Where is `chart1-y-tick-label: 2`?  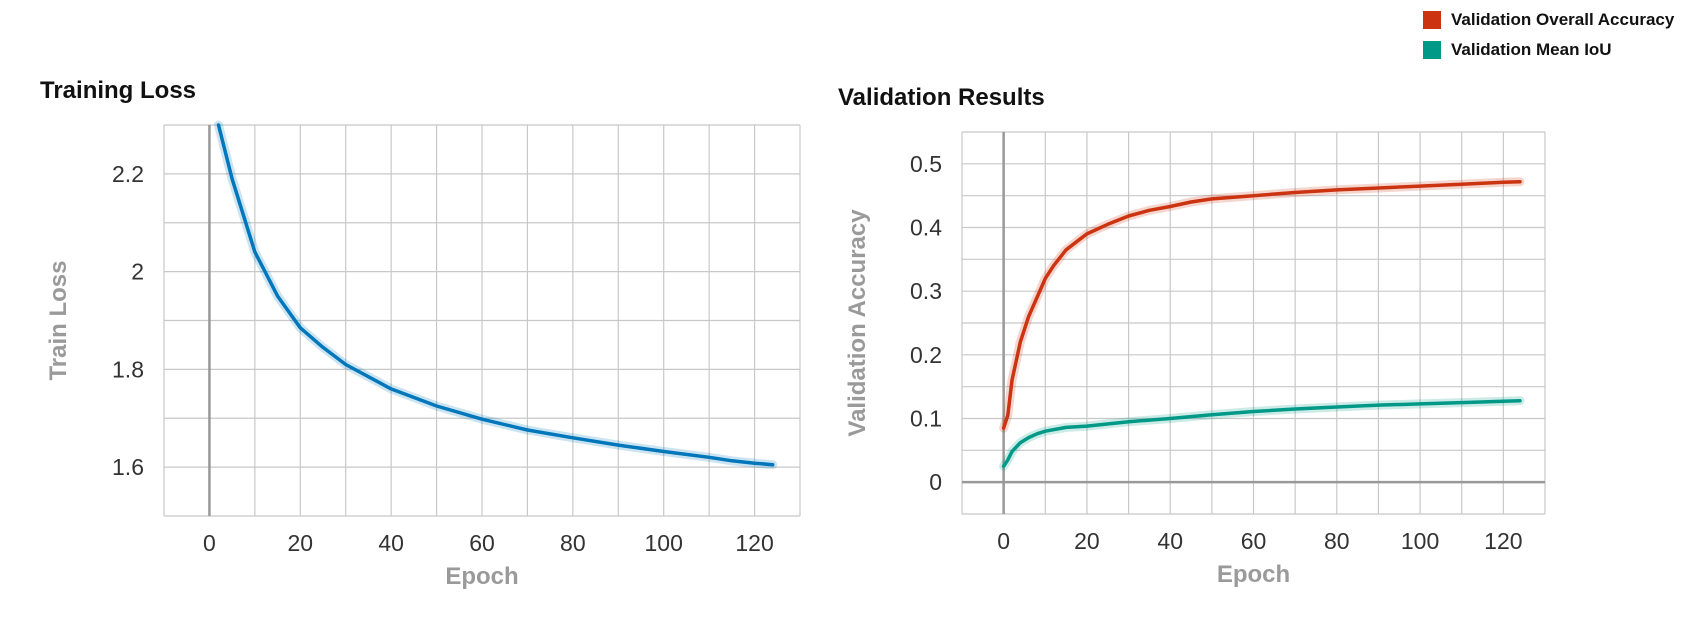 chart1-y-tick-label: 2 is located at coordinates (137, 272).